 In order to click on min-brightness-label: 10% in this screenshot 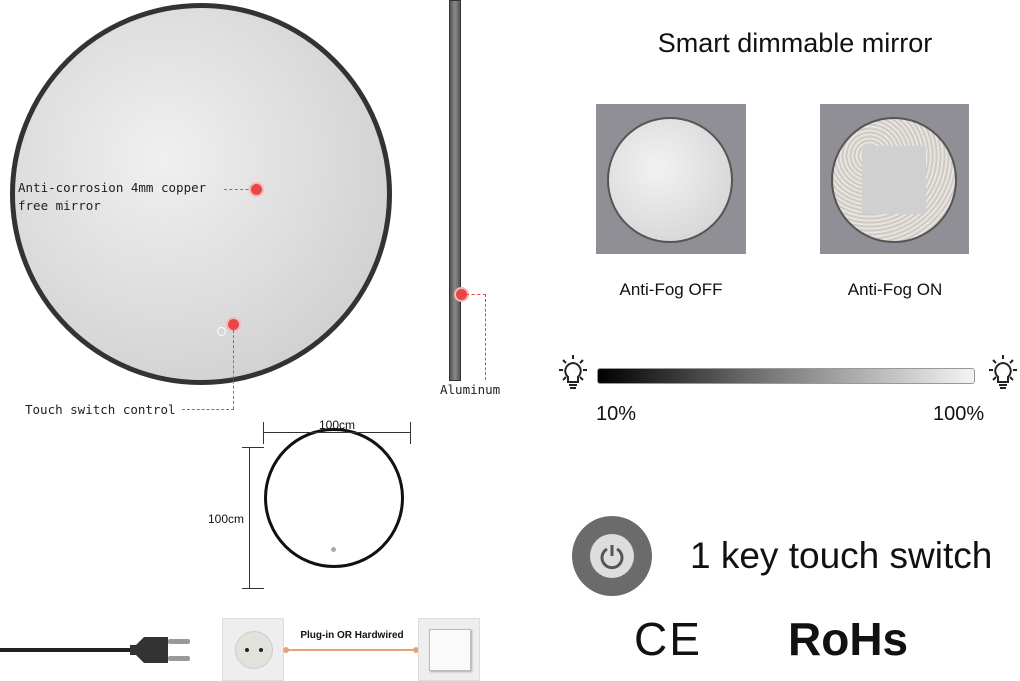, I will do `click(616, 414)`.